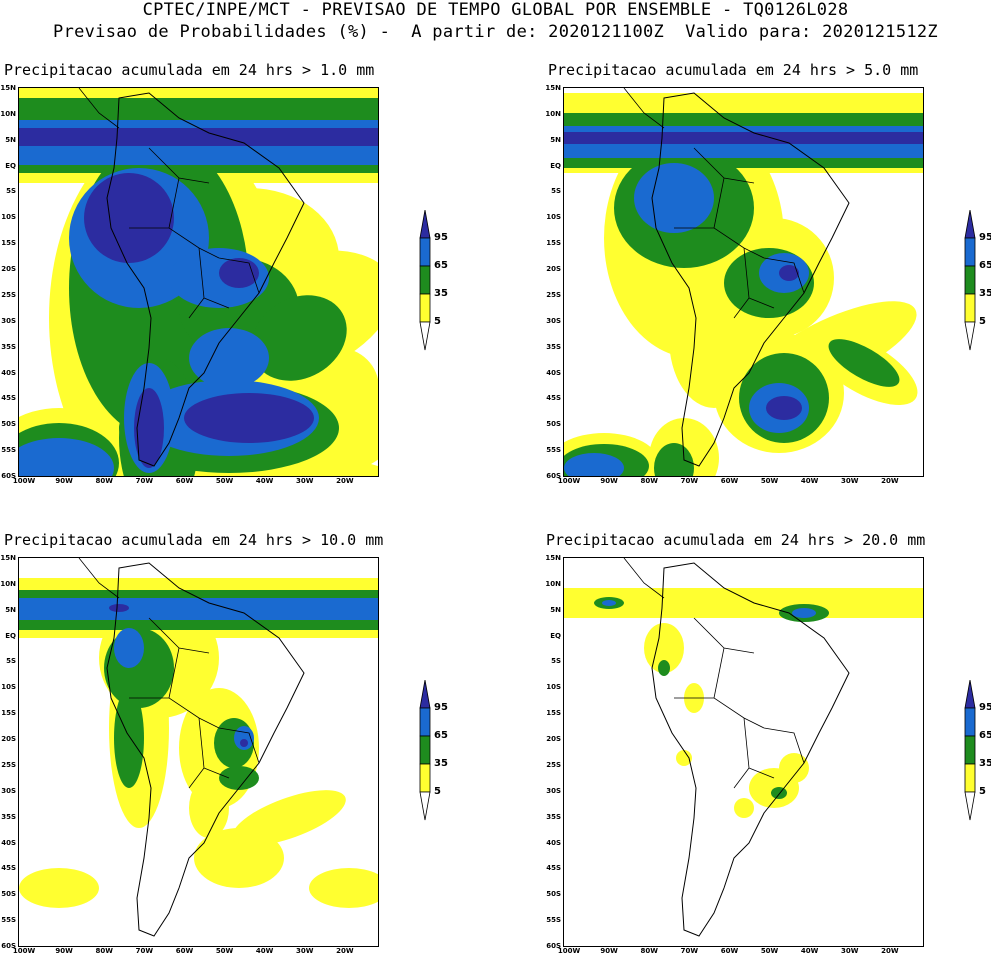  Describe the element at coordinates (24, 481) in the screenshot. I see `longitude-label: 100W` at that location.